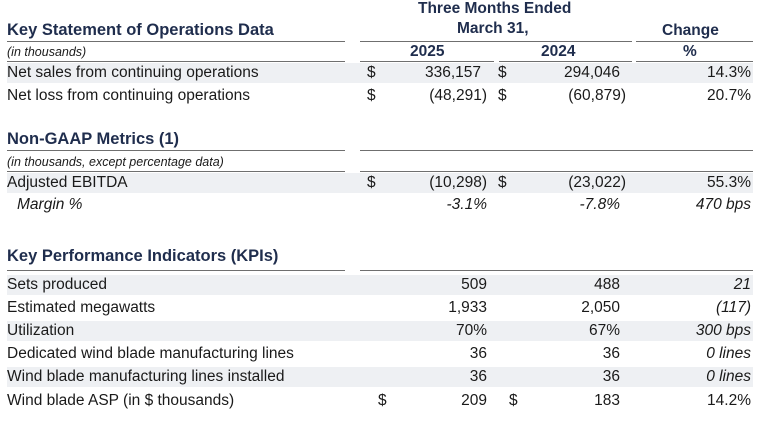 Image resolution: width=779 pixels, height=431 pixels. What do you see at coordinates (458, 95) in the screenshot?
I see `value-2025: (48,291)` at bounding box center [458, 95].